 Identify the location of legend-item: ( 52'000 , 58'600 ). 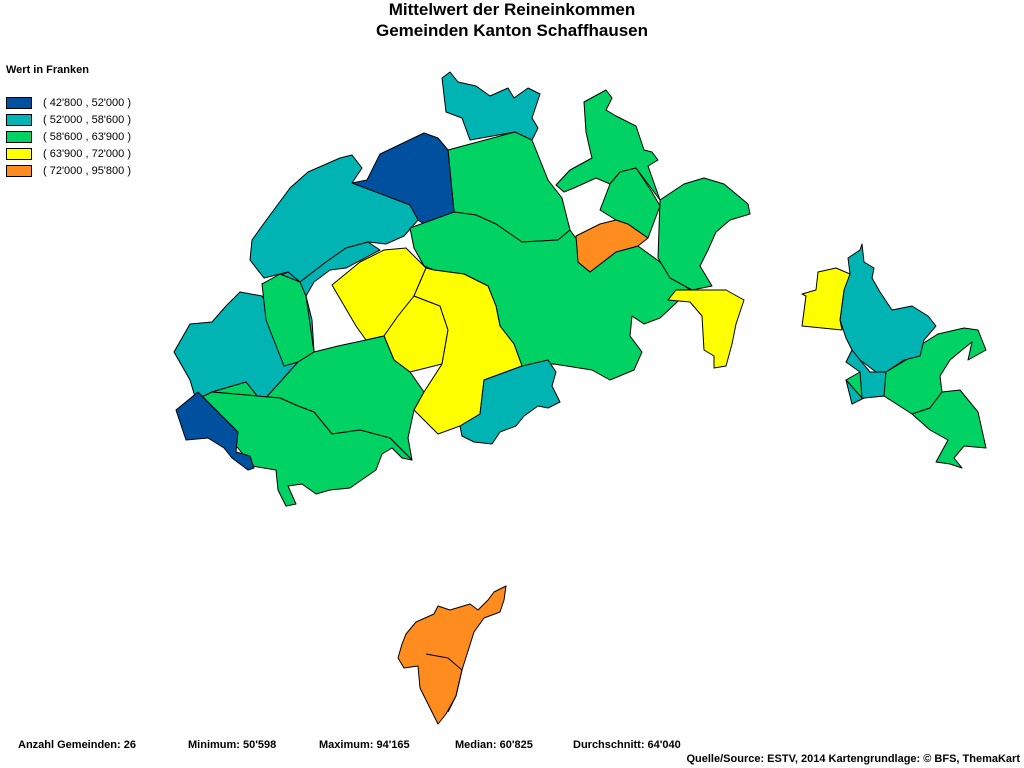
(68, 119).